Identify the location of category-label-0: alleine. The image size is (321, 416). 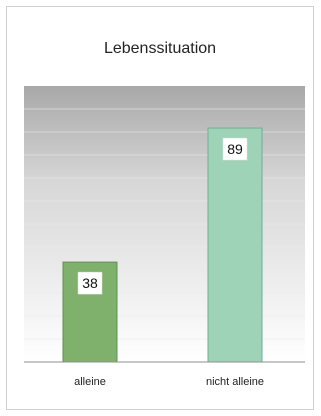
(90, 382).